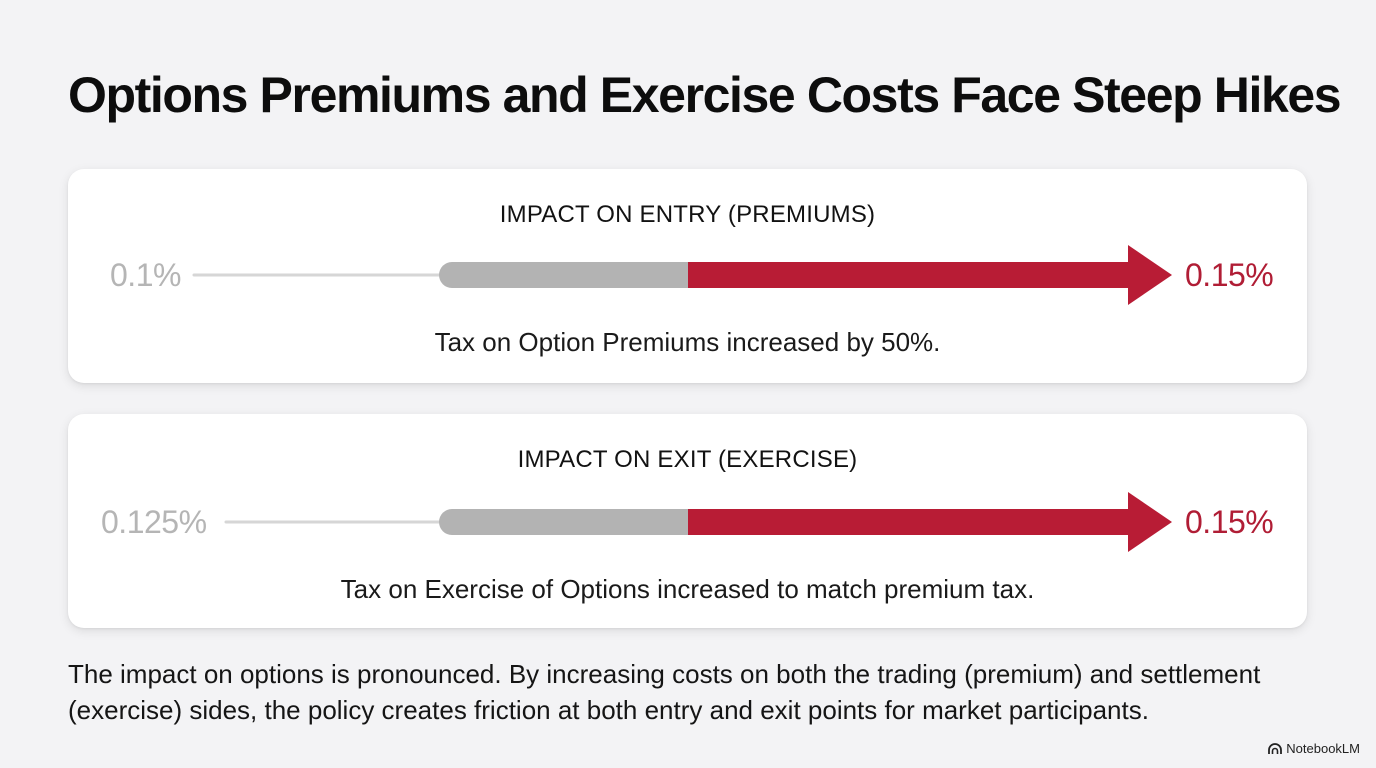 Image resolution: width=1376 pixels, height=768 pixels. I want to click on entry-increase-bar, so click(908, 275).